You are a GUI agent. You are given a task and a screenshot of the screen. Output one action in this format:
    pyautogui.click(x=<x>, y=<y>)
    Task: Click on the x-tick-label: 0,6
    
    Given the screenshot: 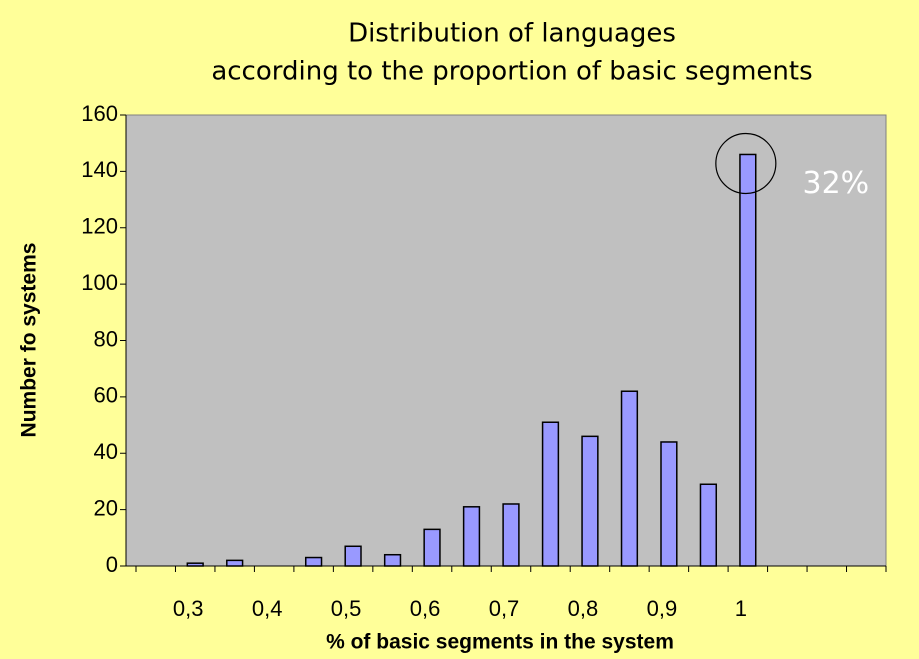 What is the action you would take?
    pyautogui.click(x=425, y=608)
    